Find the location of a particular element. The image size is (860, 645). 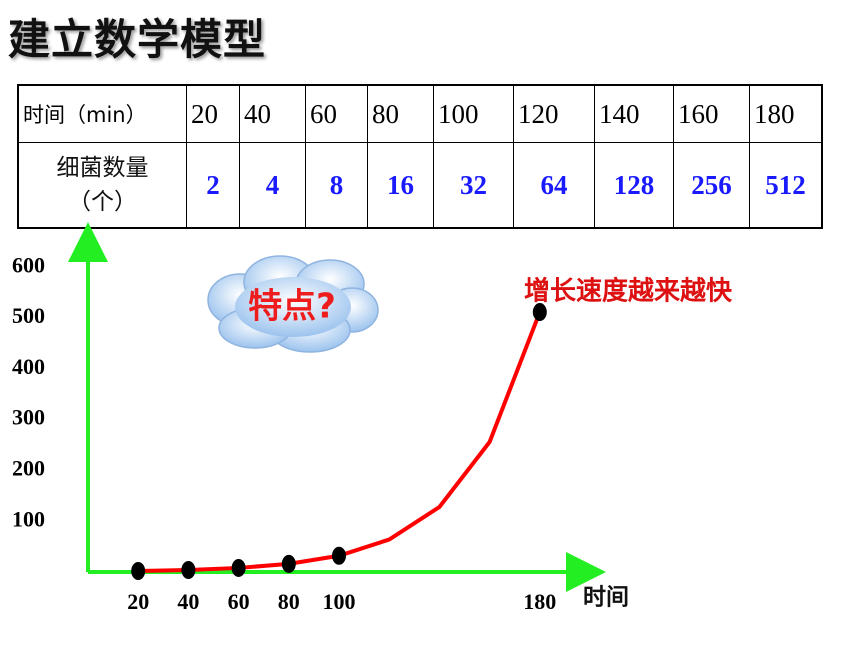

table-cell: 160 is located at coordinates (711, 113).